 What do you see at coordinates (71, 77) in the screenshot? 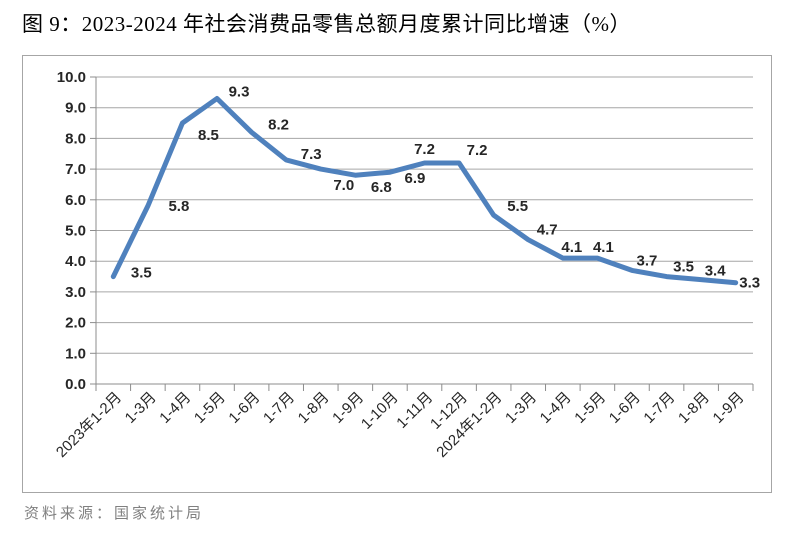
I see `y-tick-label: 10.0` at bounding box center [71, 77].